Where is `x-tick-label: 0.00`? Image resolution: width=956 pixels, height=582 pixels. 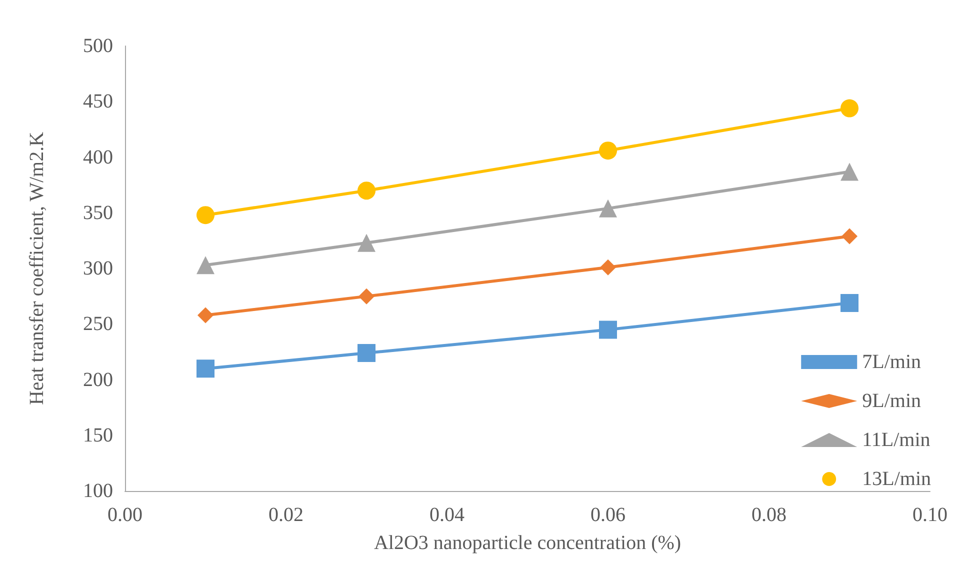 x-tick-label: 0.00 is located at coordinates (125, 515).